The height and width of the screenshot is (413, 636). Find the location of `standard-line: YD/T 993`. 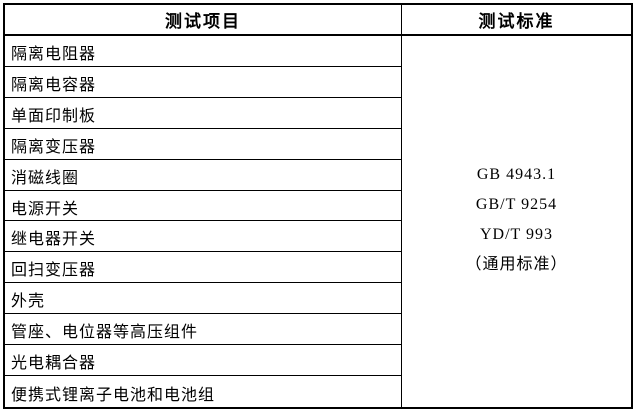

standard-line: YD/T 993 is located at coordinates (516, 235).